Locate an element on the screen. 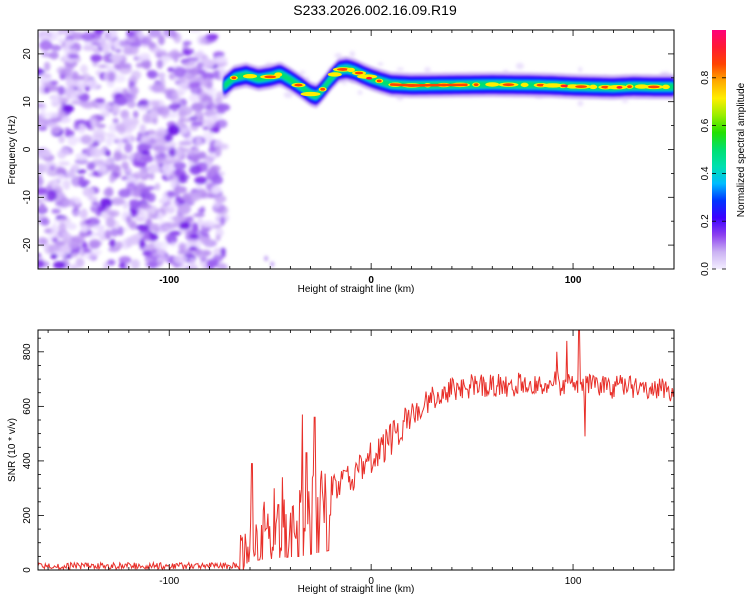  y-tick-label: 20 is located at coordinates (27, 54).